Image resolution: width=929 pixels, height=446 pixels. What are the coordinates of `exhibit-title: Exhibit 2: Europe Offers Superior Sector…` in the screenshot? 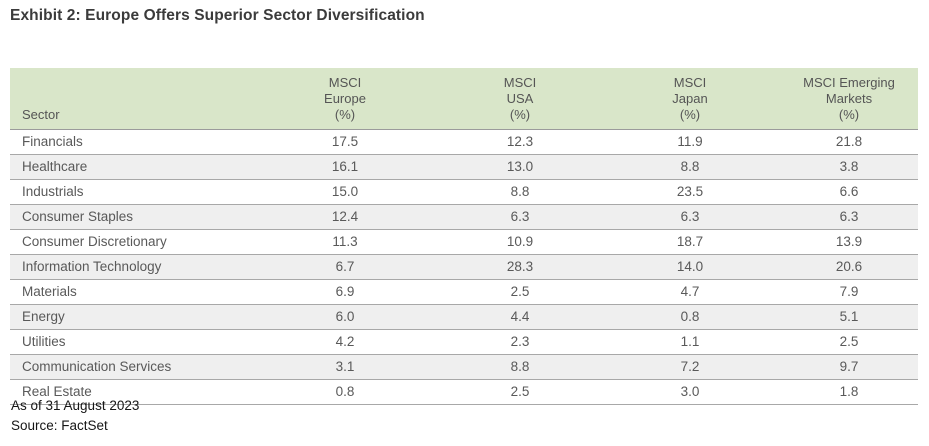 It's located at (217, 15).